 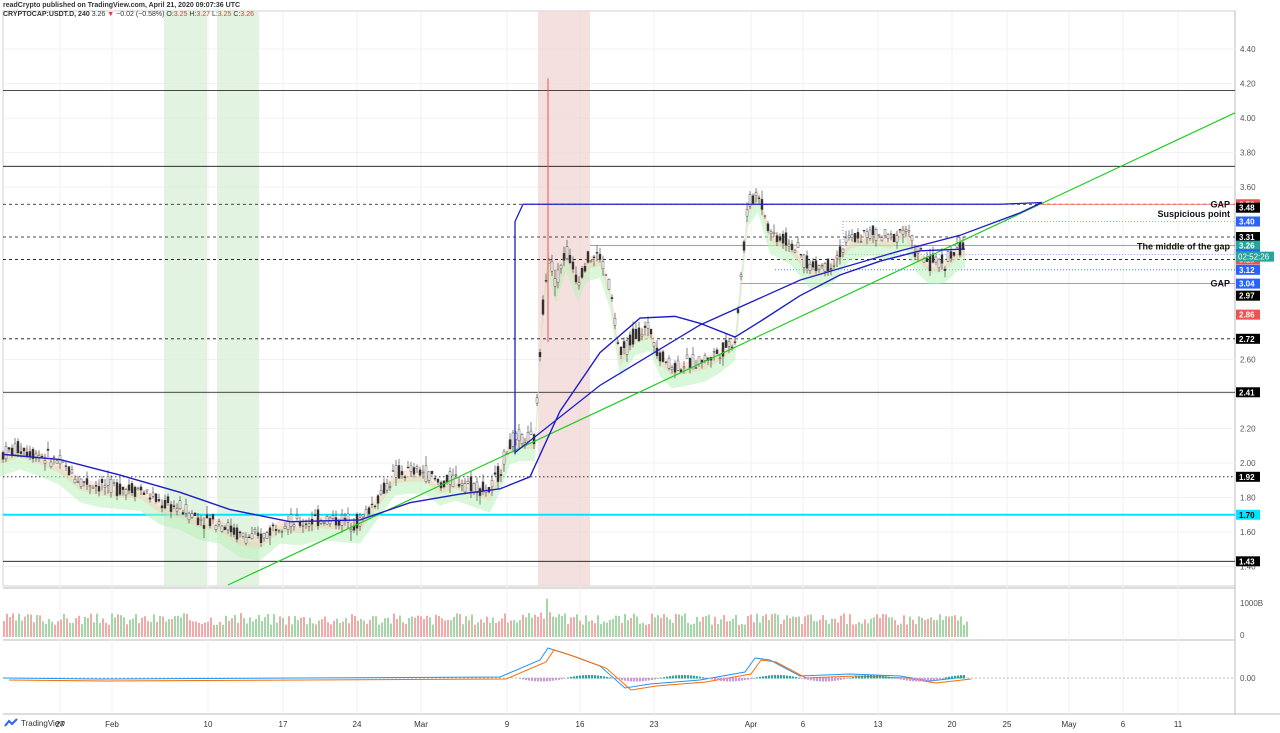 I want to click on price-tag, so click(x=1248, y=269).